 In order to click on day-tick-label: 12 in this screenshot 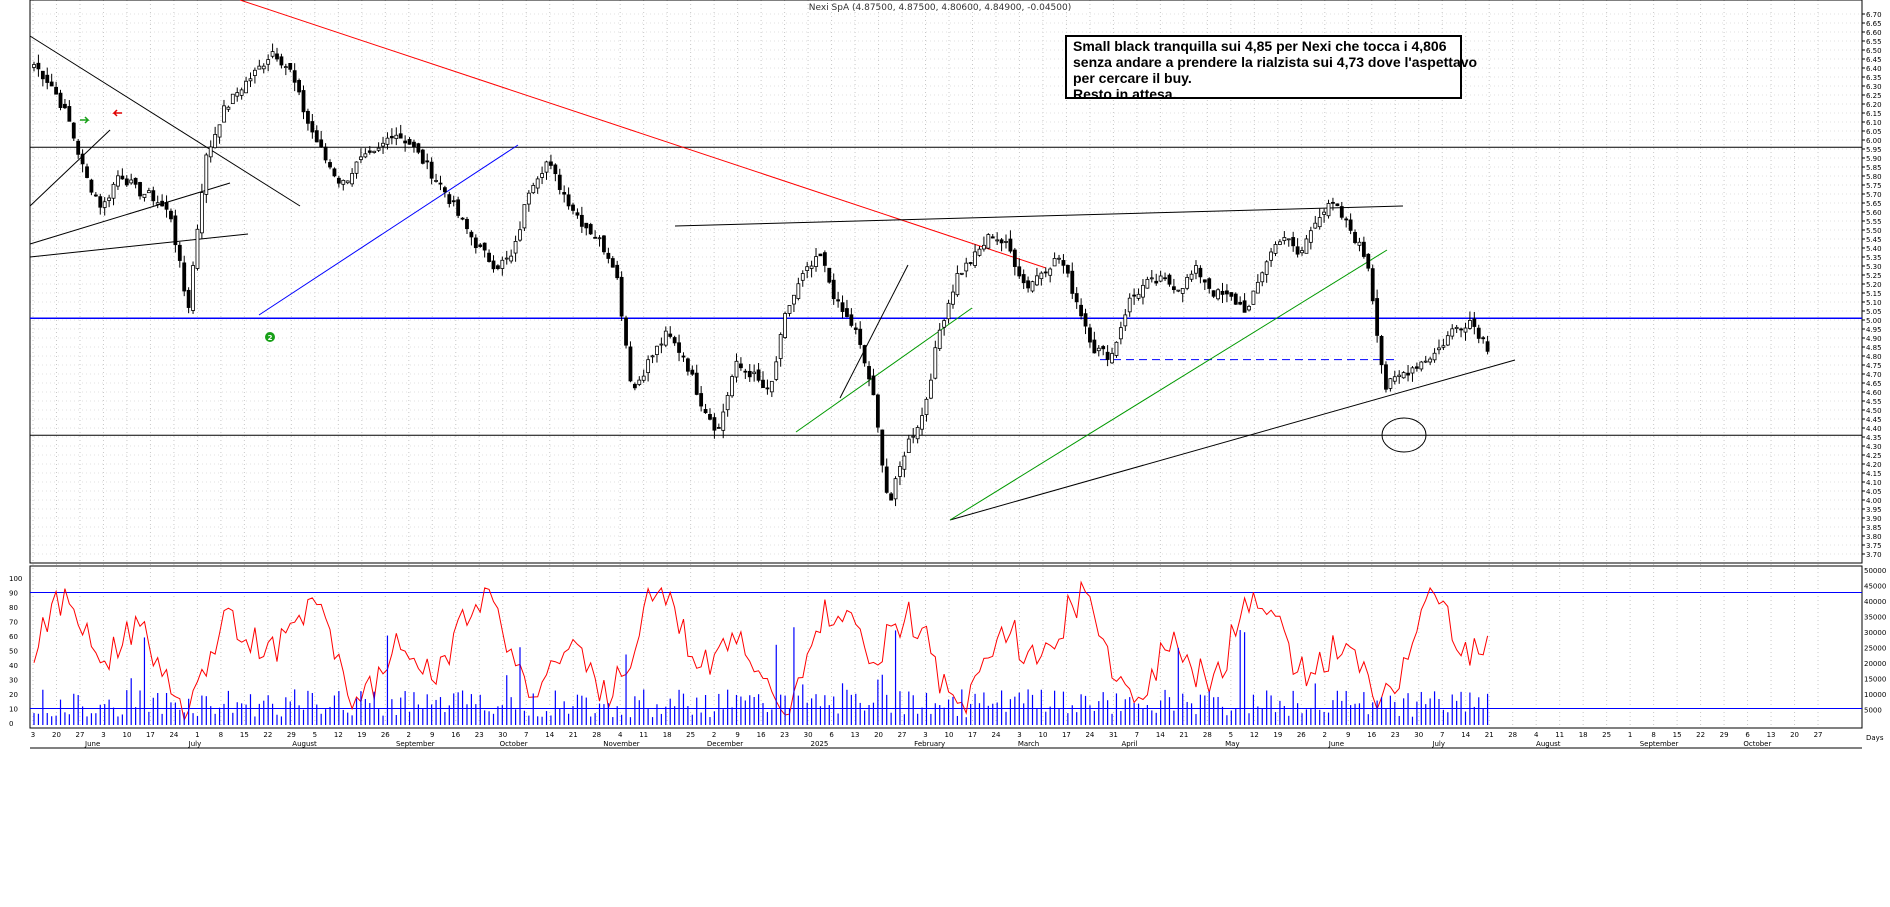, I will do `click(1254, 735)`.